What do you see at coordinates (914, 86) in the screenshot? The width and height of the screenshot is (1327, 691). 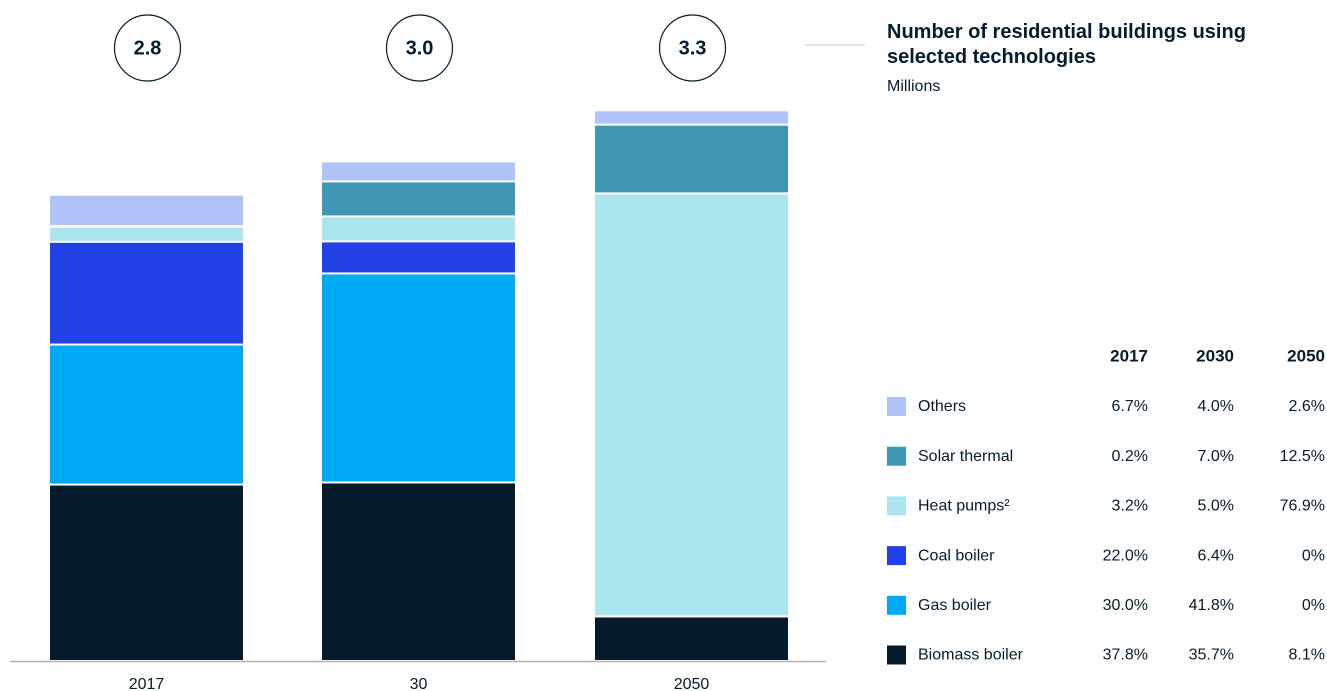 I see `chart-subtitle: Millions` at bounding box center [914, 86].